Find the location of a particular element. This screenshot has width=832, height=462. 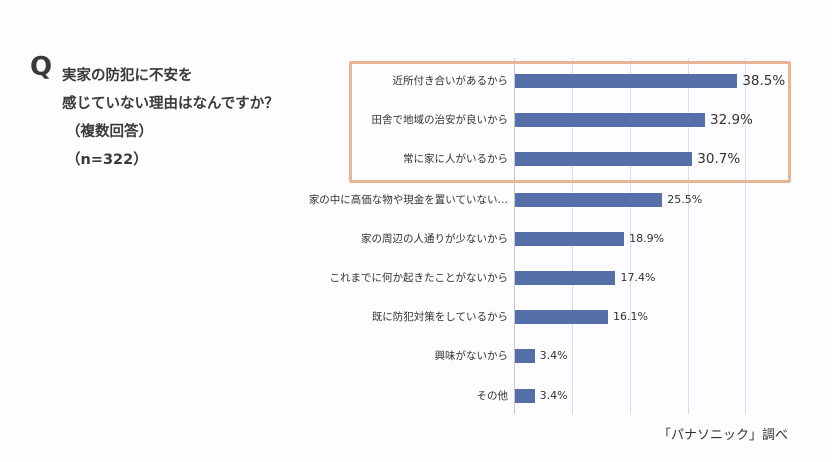

value-label: 16.1% is located at coordinates (630, 316).